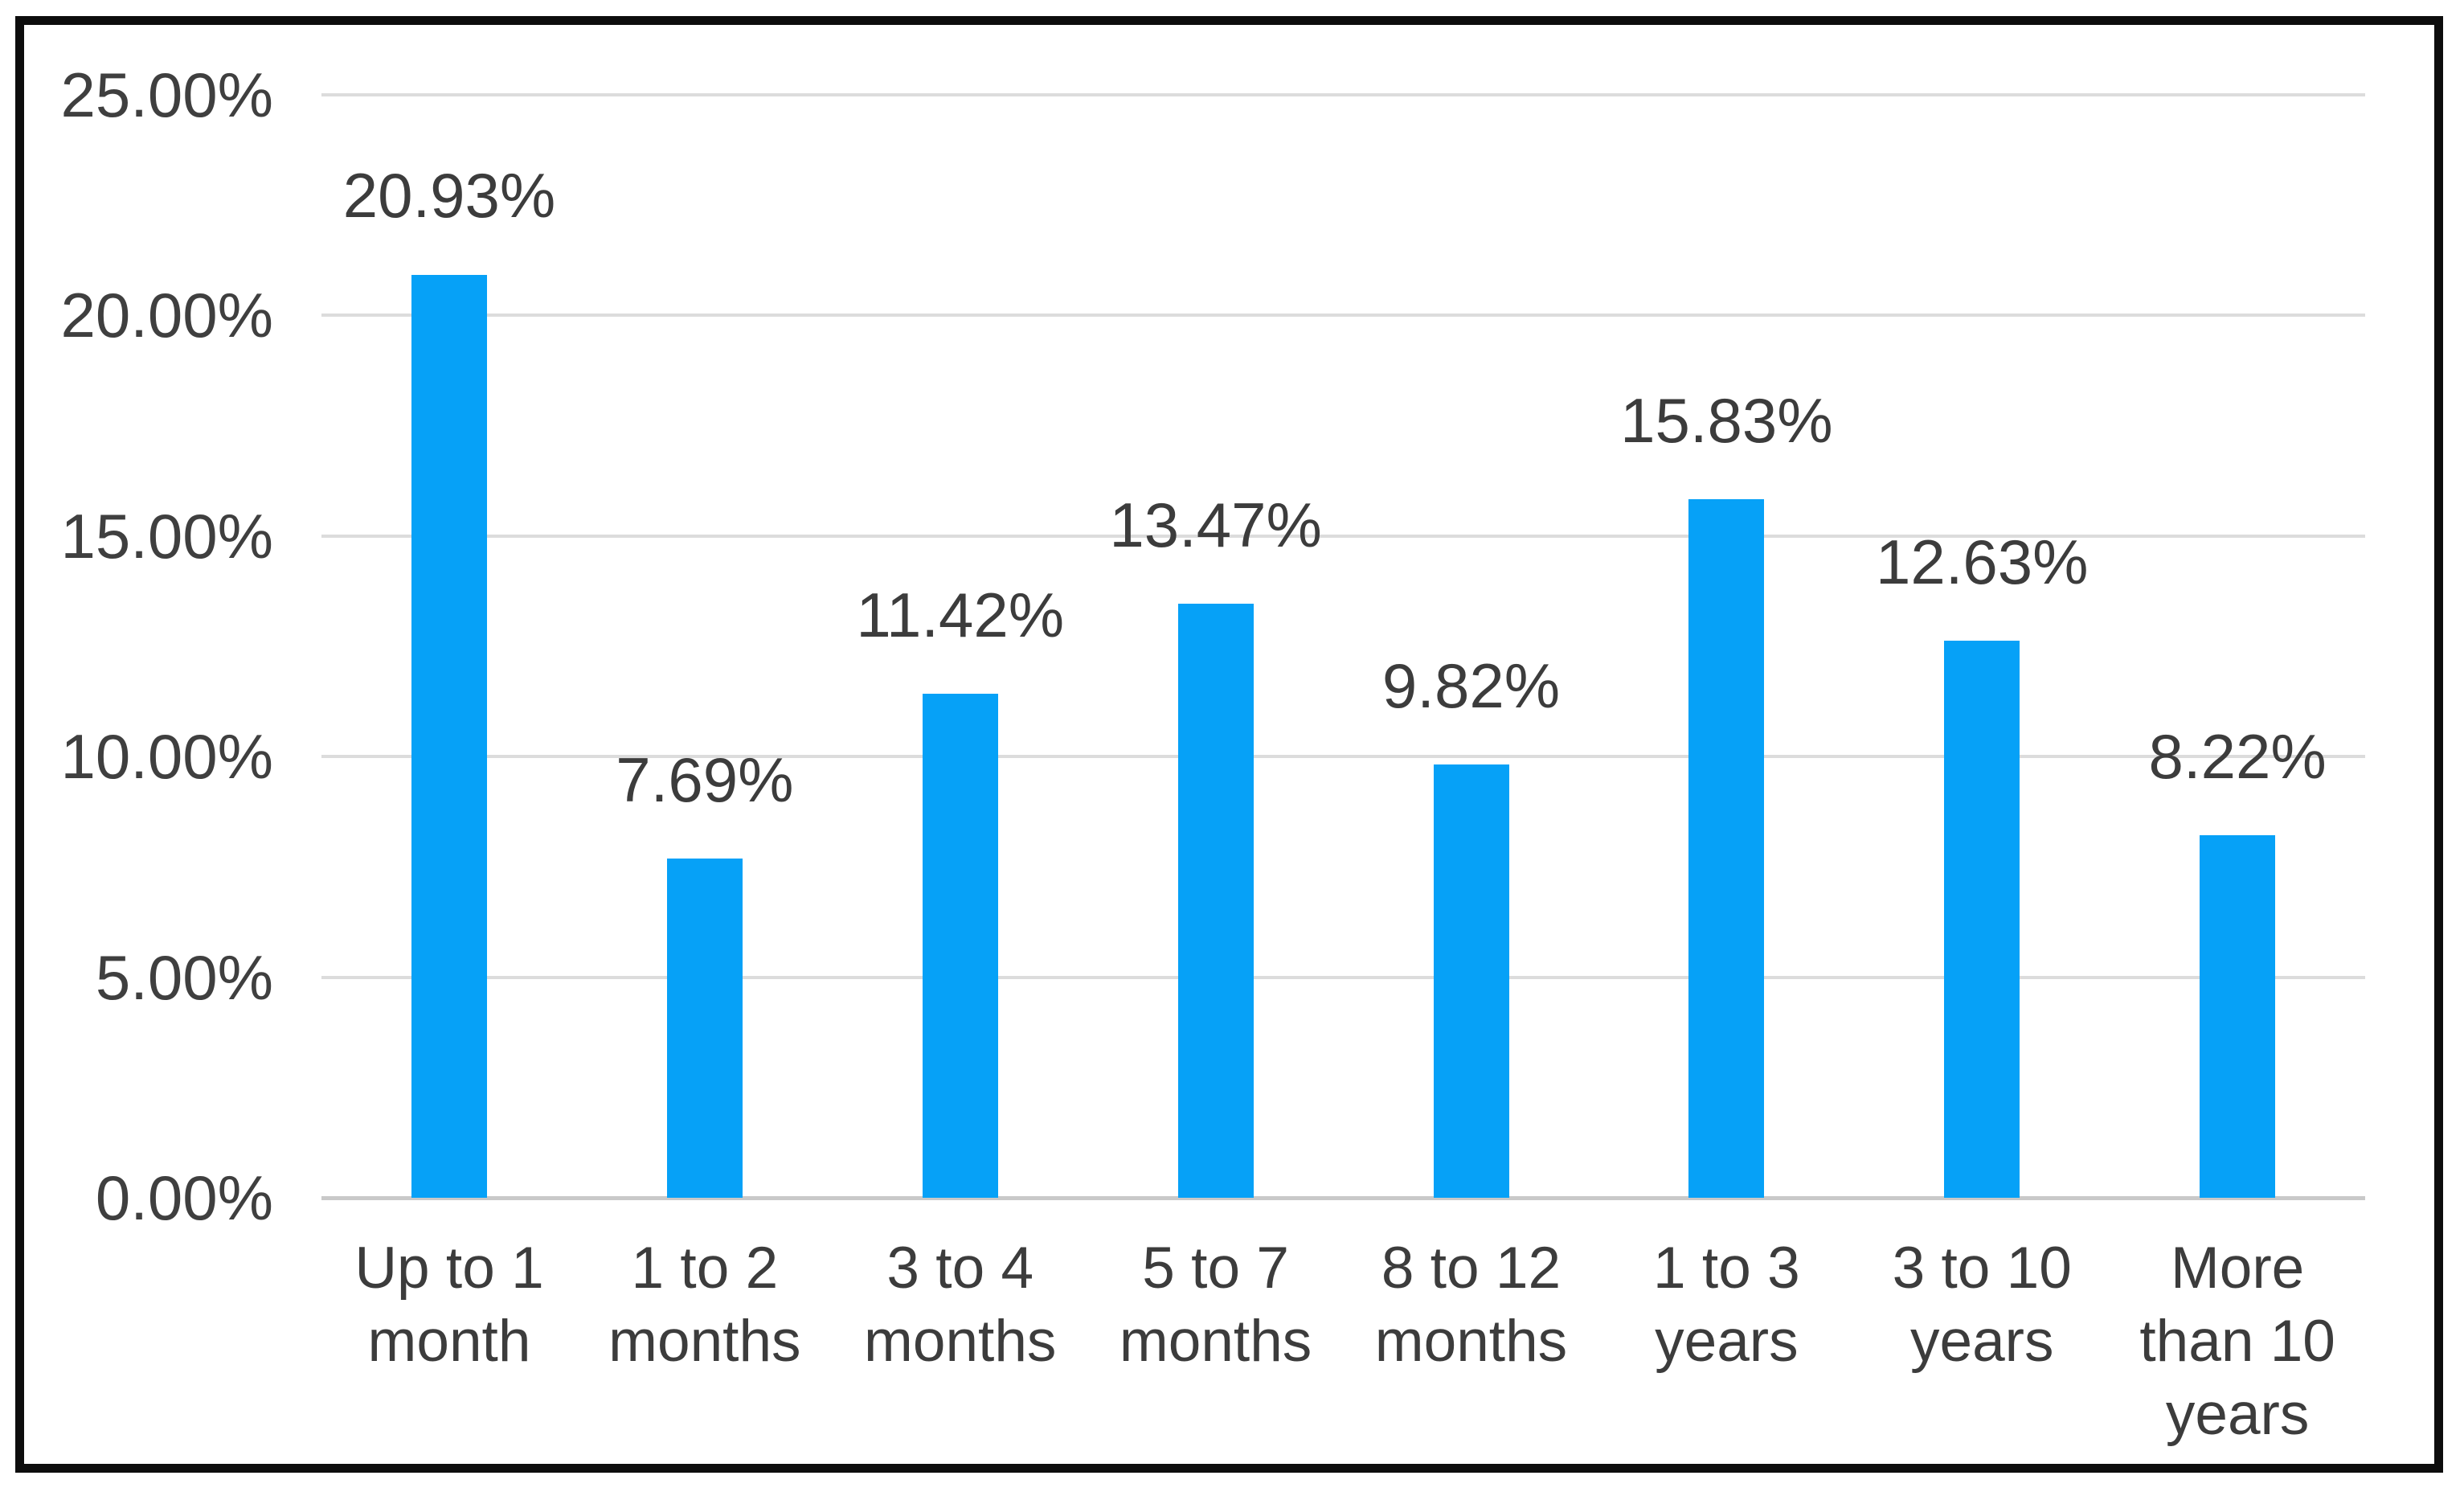 The height and width of the screenshot is (1496, 2464). Describe the element at coordinates (960, 1305) in the screenshot. I see `category-label: 3 to 4 months` at that location.